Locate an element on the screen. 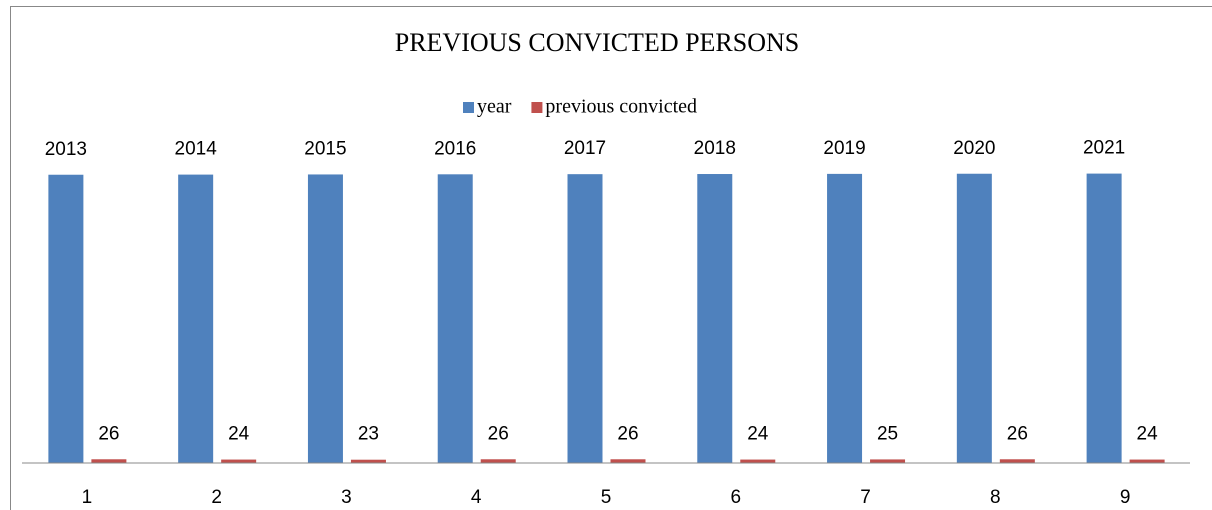 This screenshot has height=510, width=1212. data-label: 2018 is located at coordinates (715, 148).